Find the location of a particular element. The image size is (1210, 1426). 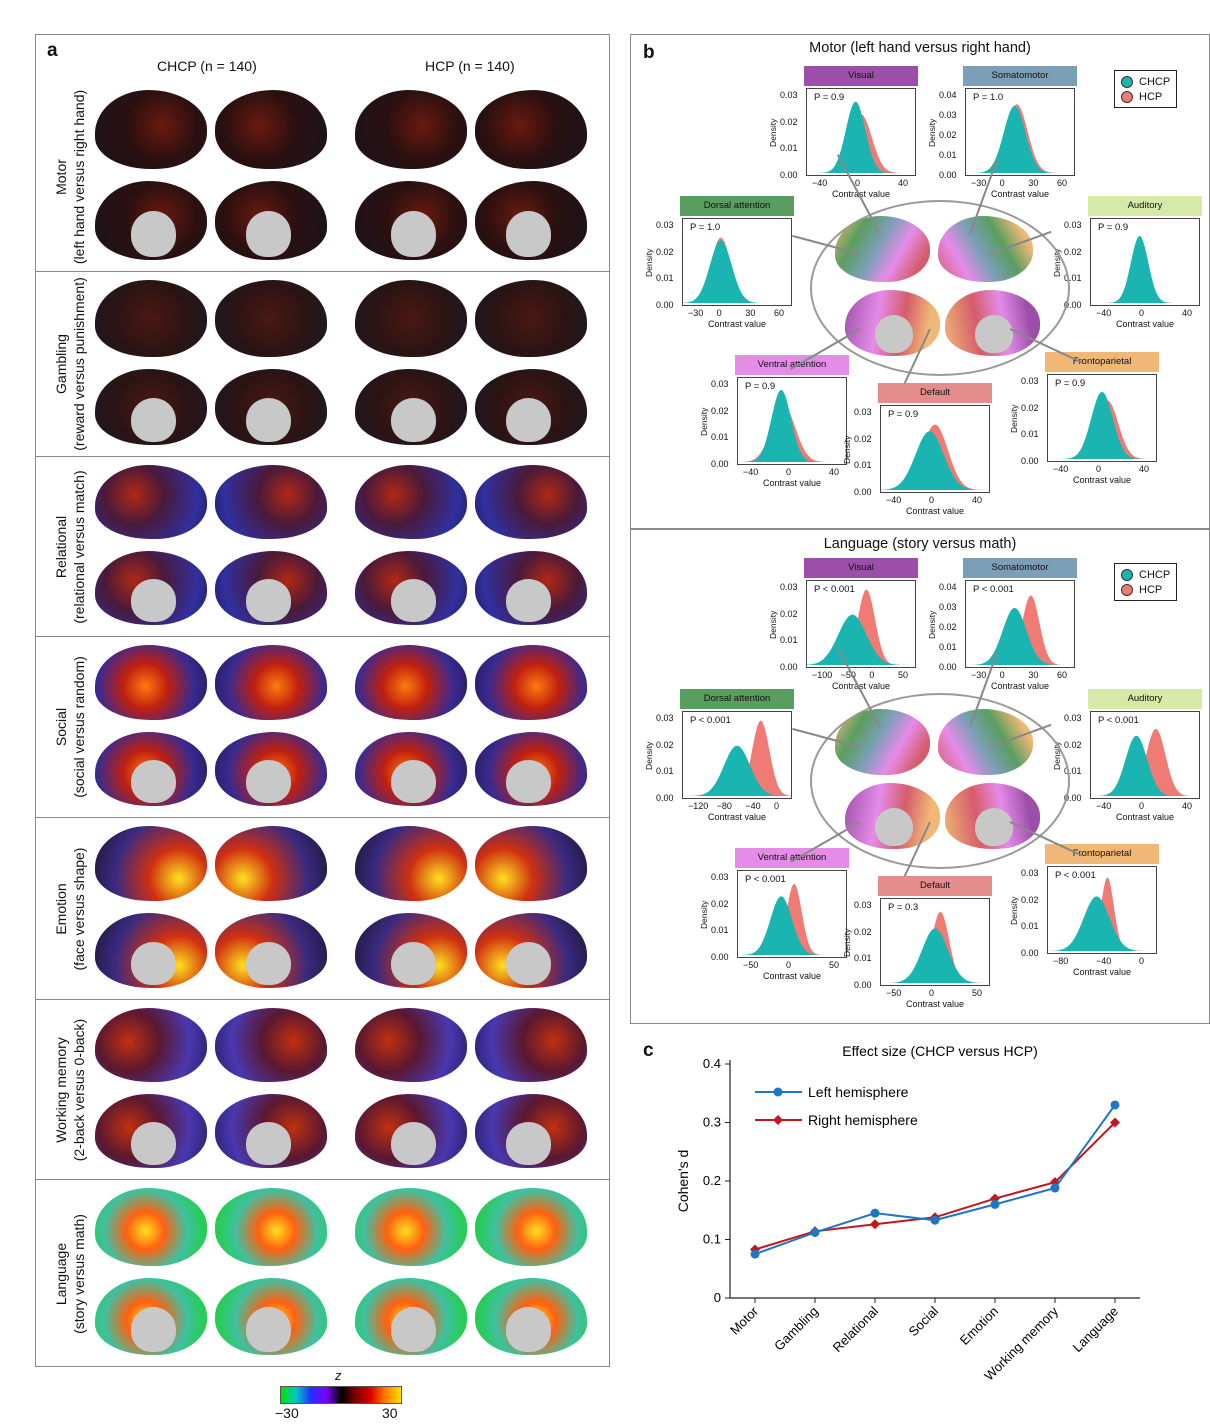

x-tick: −100 is located at coordinates (822, 675).